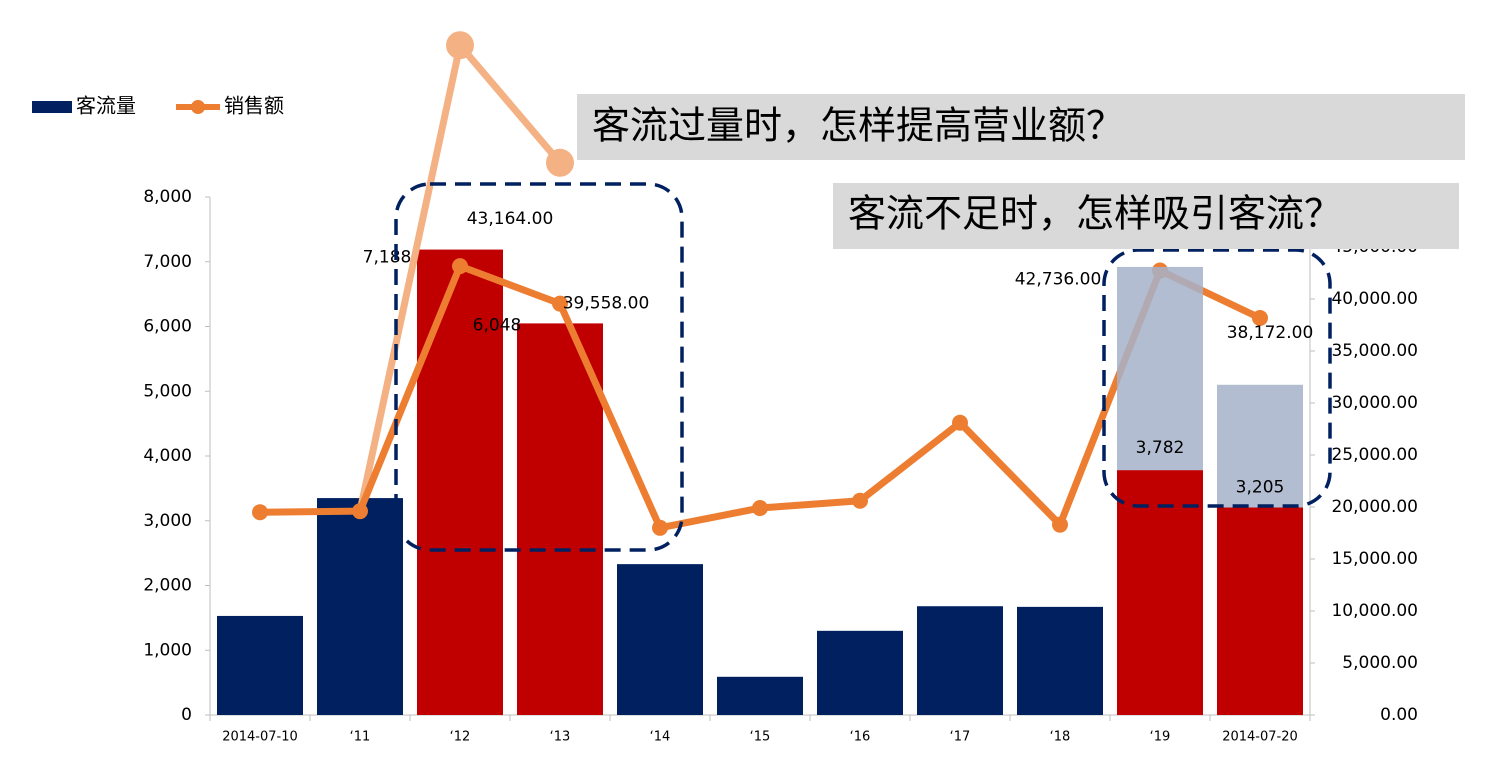 Image resolution: width=1500 pixels, height=776 pixels. I want to click on bar-value-label: 3,205, so click(1260, 487).